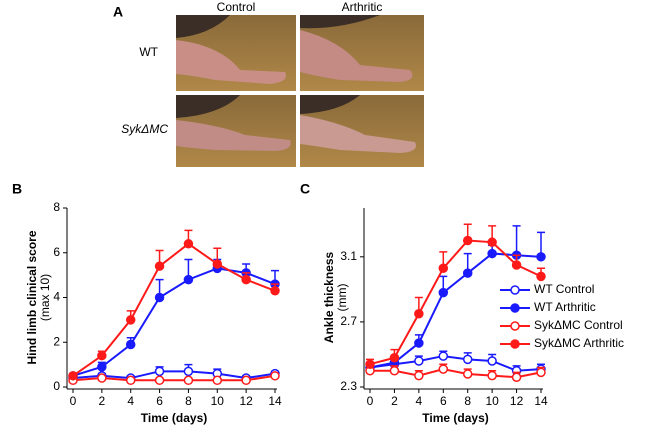 This screenshot has height=432, width=649. I want to click on y-tick-label: 8, so click(56, 207).